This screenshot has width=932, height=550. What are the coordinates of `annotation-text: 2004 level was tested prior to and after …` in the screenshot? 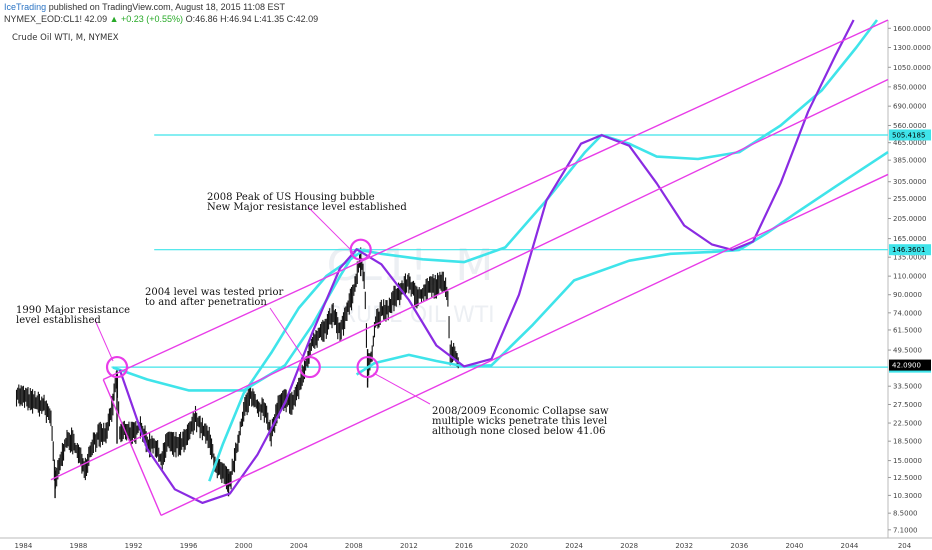 It's located at (214, 297).